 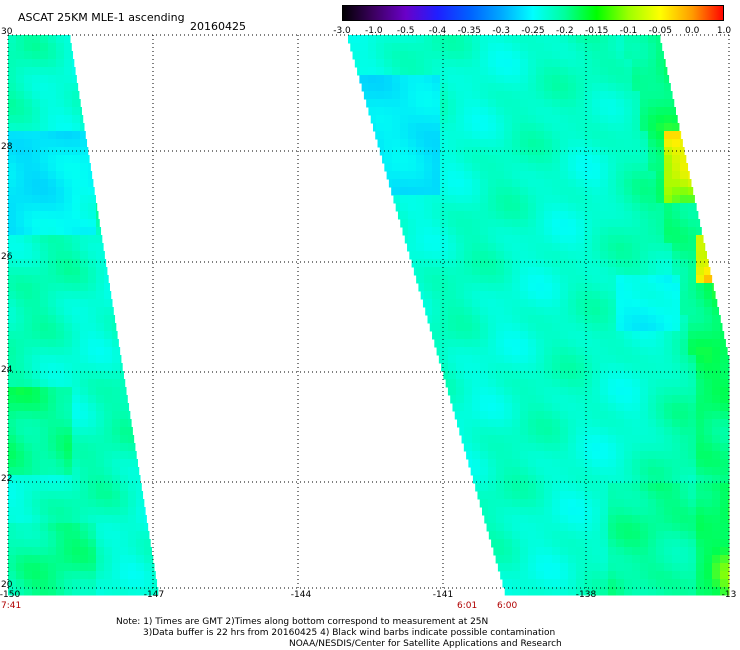 What do you see at coordinates (342, 31) in the screenshot?
I see `color-scale-tick-label: -3.0` at bounding box center [342, 31].